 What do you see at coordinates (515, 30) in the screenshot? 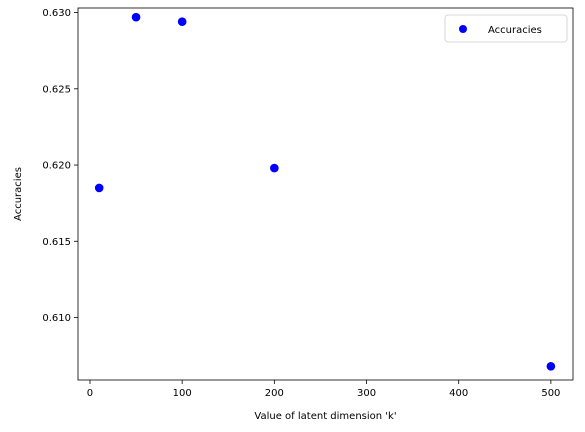
I see `legend-label: Accuracies` at bounding box center [515, 30].